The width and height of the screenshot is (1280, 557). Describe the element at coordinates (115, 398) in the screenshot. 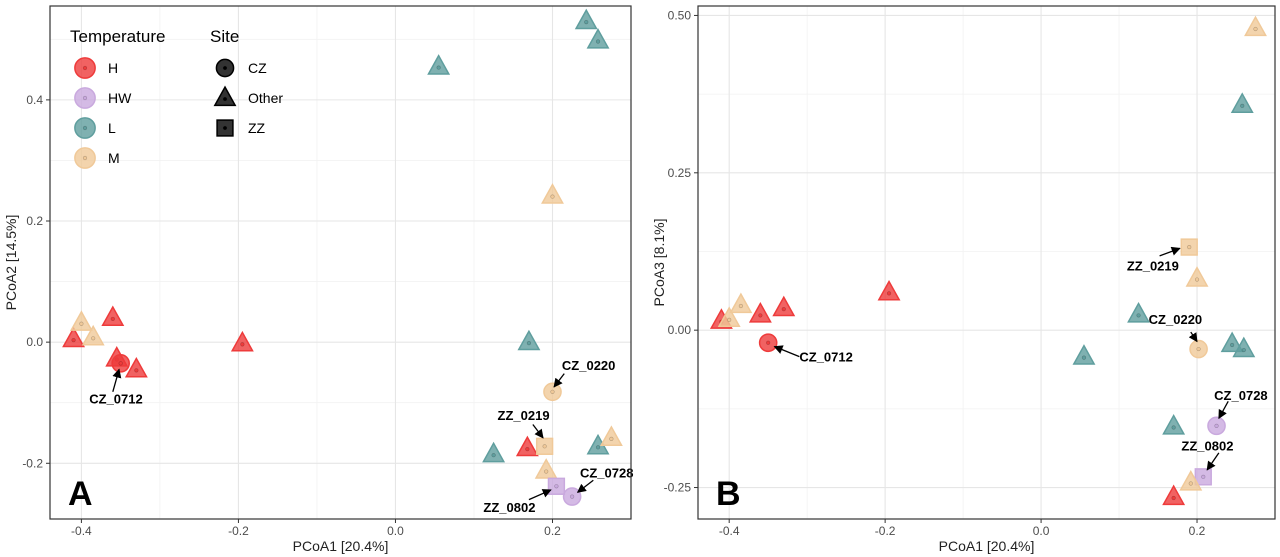

I see `panel-a-annotation-label: CZ_0712` at that location.